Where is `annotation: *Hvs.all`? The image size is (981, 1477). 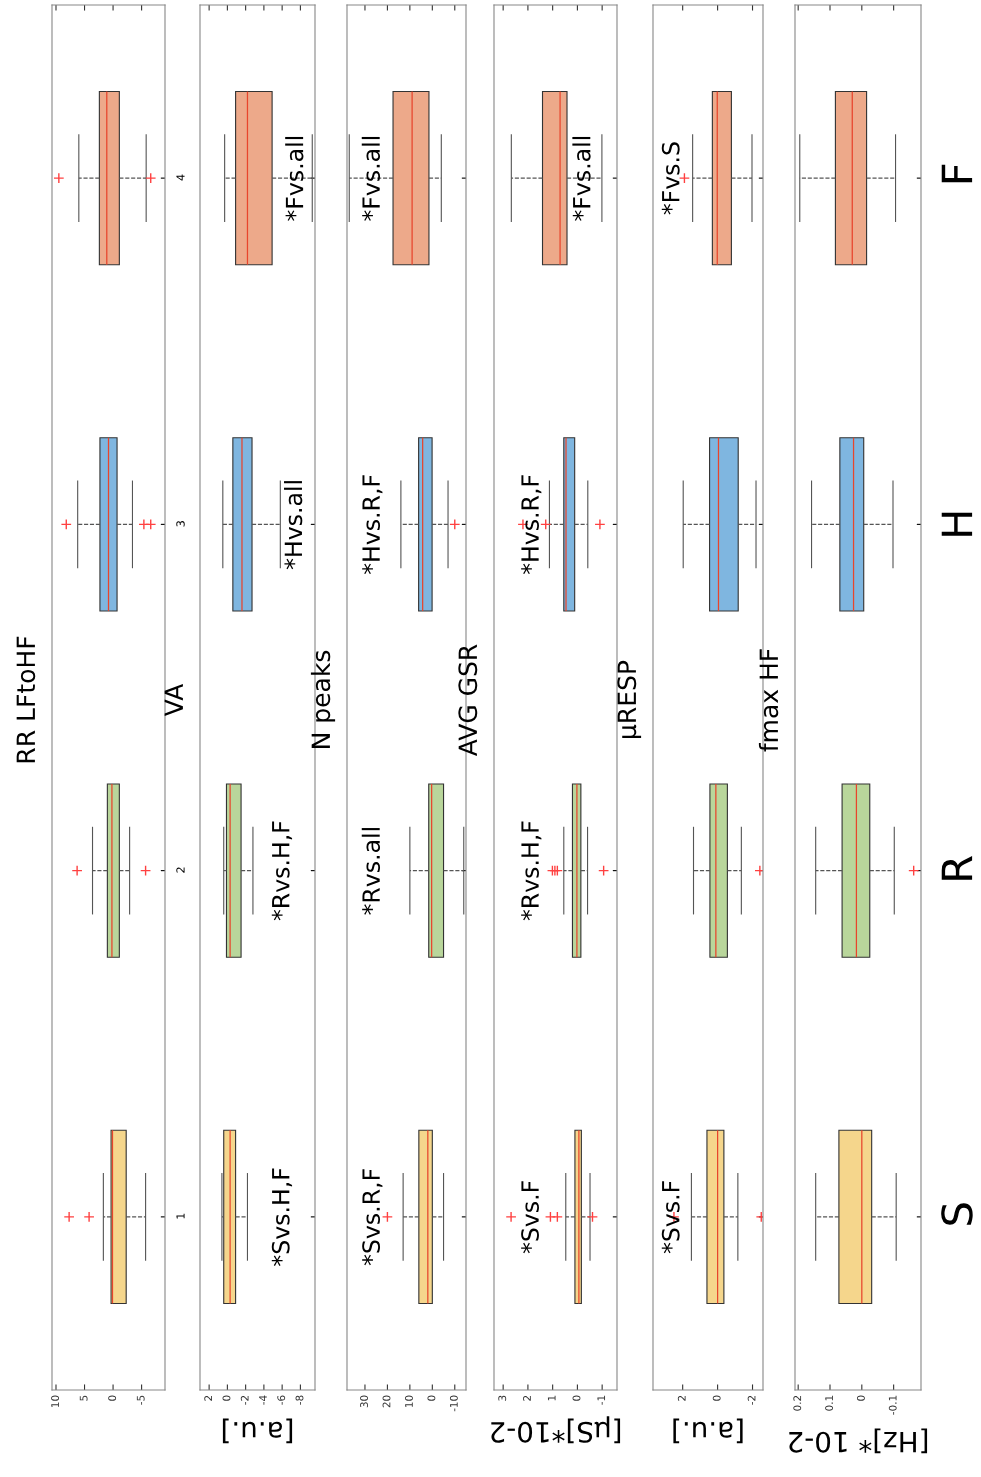 annotation: *Hvs.all is located at coordinates (293, 525).